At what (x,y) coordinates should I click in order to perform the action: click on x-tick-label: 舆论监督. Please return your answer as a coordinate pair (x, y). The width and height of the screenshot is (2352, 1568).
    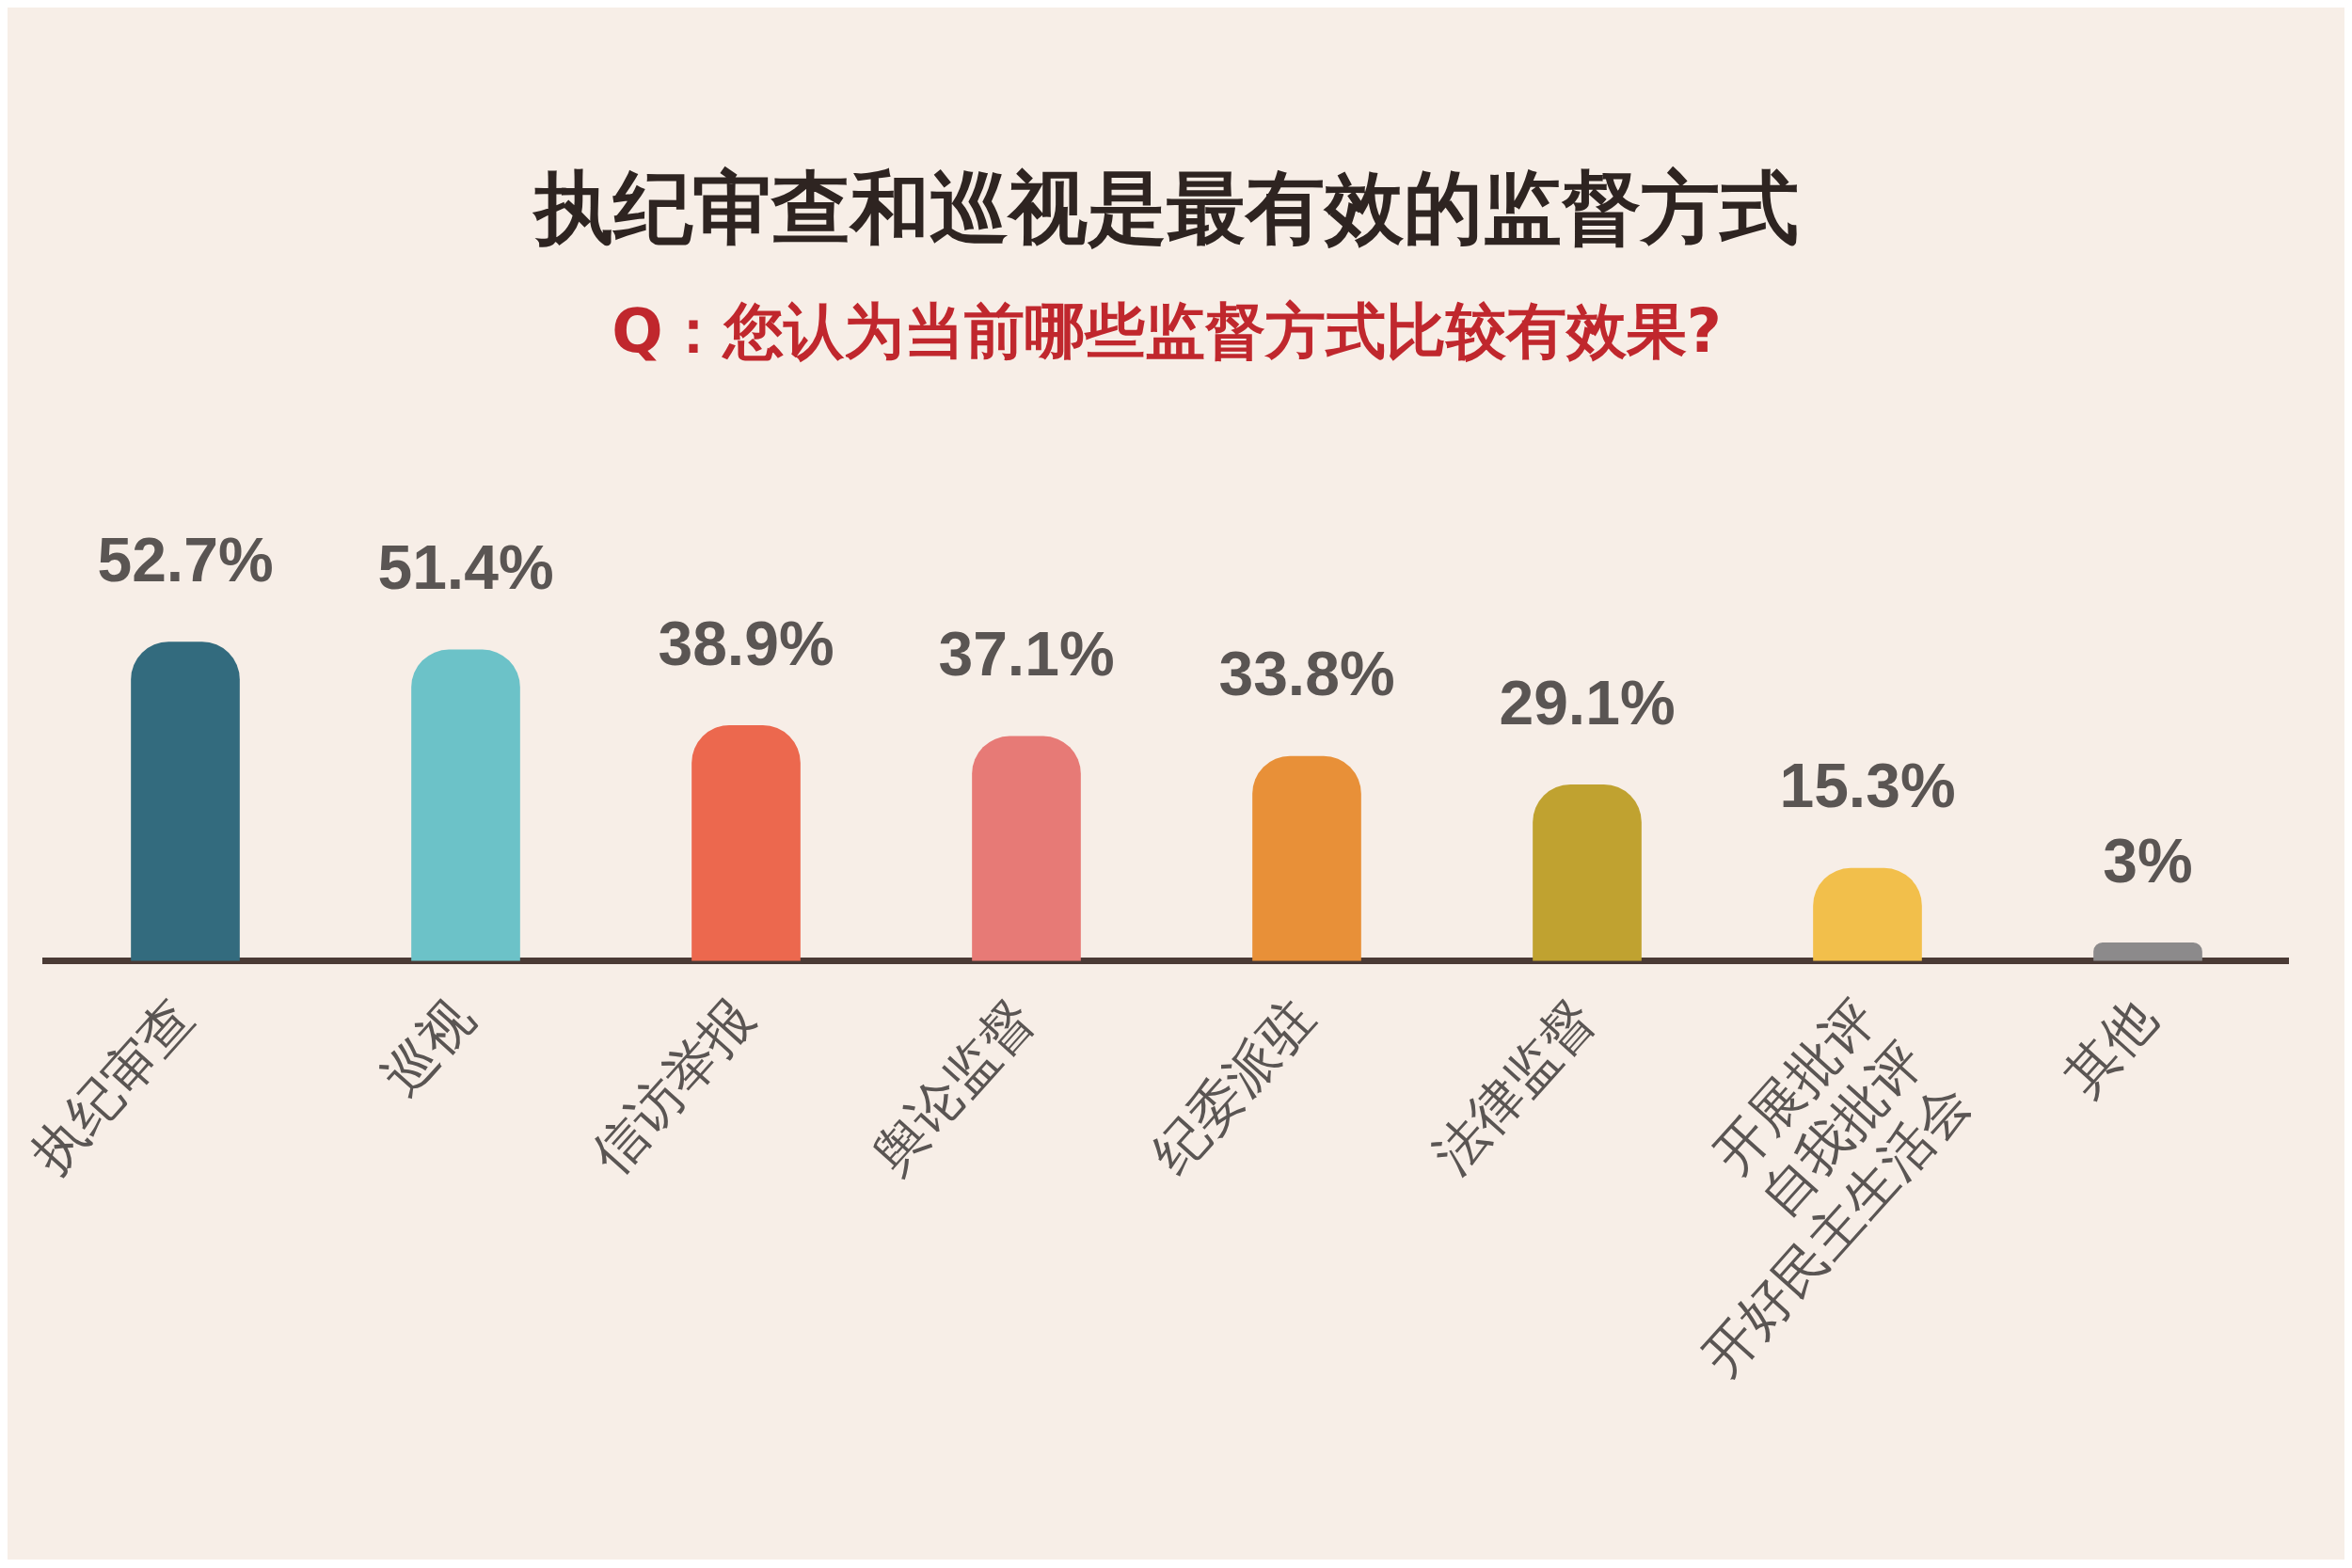
    Looking at the image, I should click on (953, 1086).